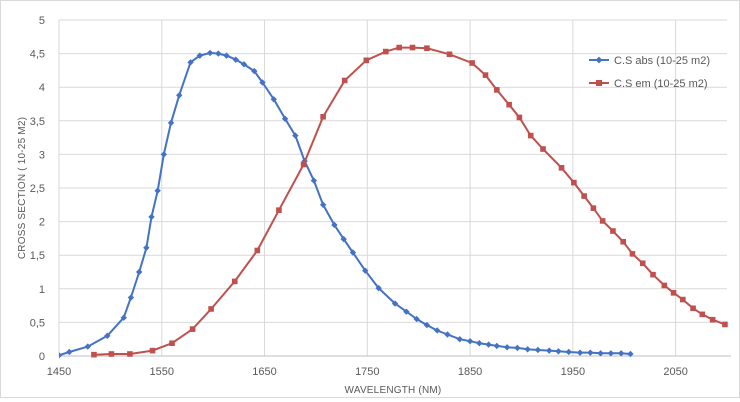  I want to click on legend: C.S abs (10-25 m2) C.S em (10-25 m2), so click(649, 72).